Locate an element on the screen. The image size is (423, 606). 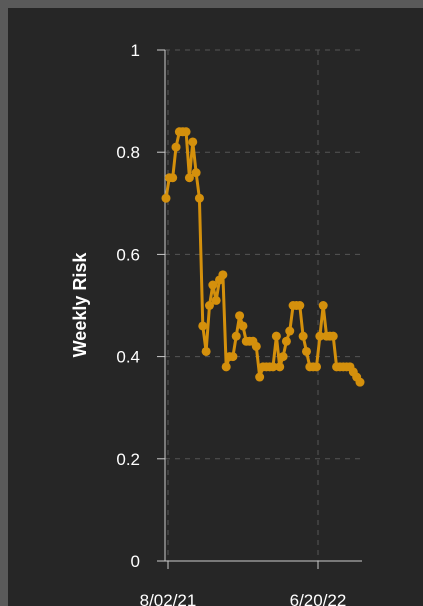
x-tick-label: 6/20/22 is located at coordinates (318, 598).